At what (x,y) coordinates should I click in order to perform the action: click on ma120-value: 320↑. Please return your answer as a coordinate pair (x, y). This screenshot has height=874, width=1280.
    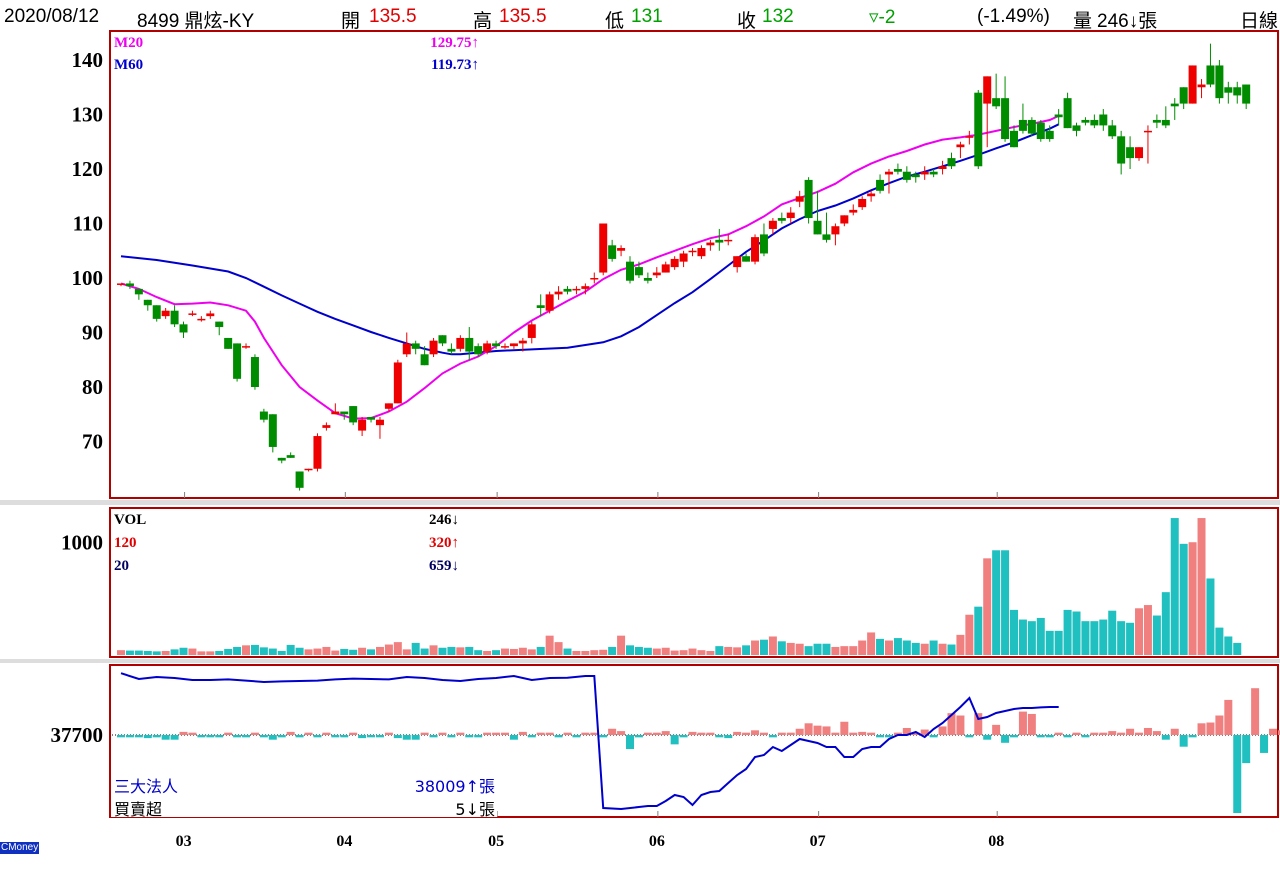
    Looking at the image, I should click on (444, 543).